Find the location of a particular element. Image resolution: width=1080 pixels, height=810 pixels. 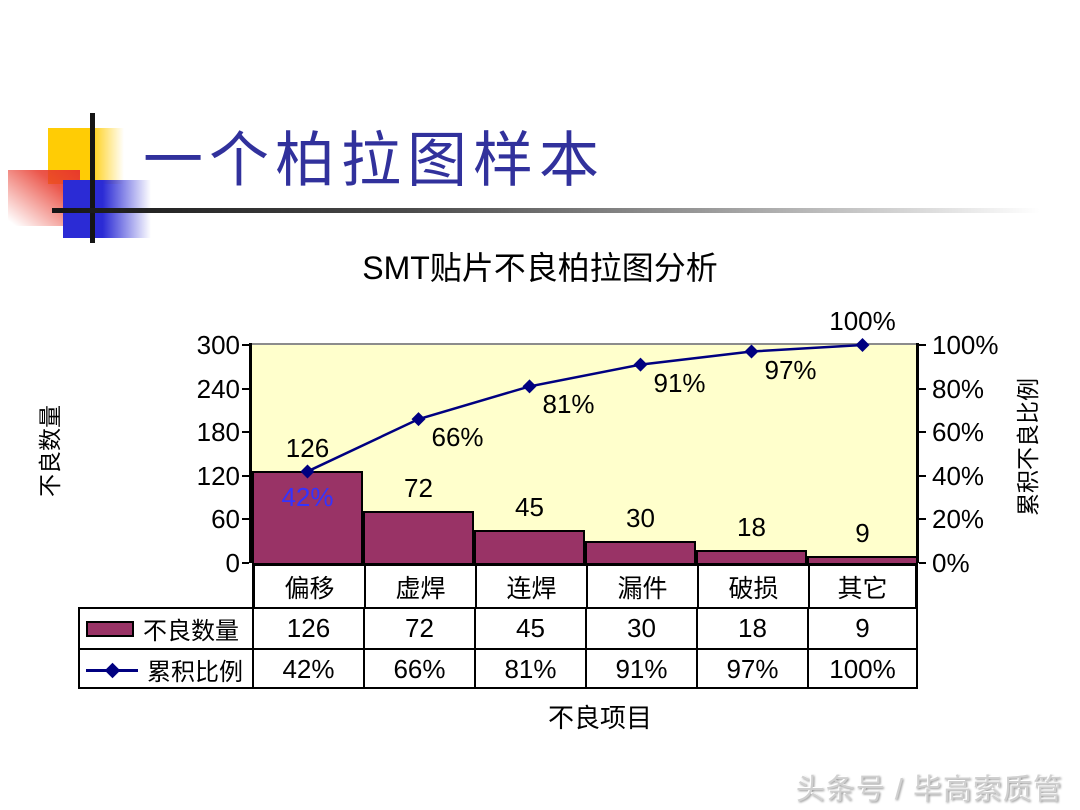

table-value-cell: 18 is located at coordinates (751, 628).